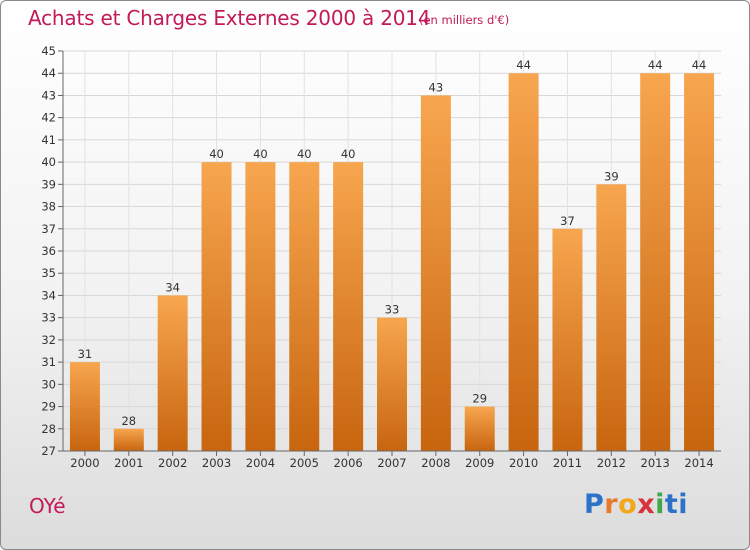  What do you see at coordinates (48, 273) in the screenshot?
I see `y-tick-label: 35` at bounding box center [48, 273].